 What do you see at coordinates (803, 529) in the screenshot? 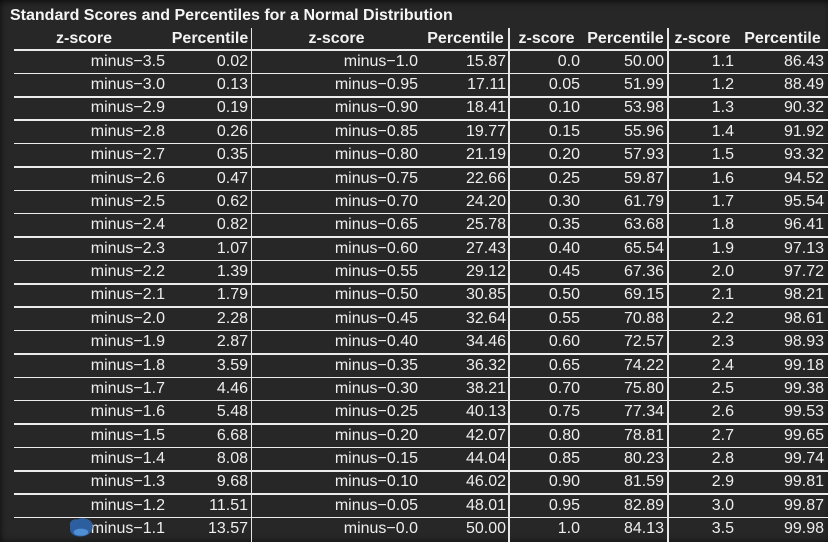
I see `percentile-cell: 99.98` at bounding box center [803, 529].